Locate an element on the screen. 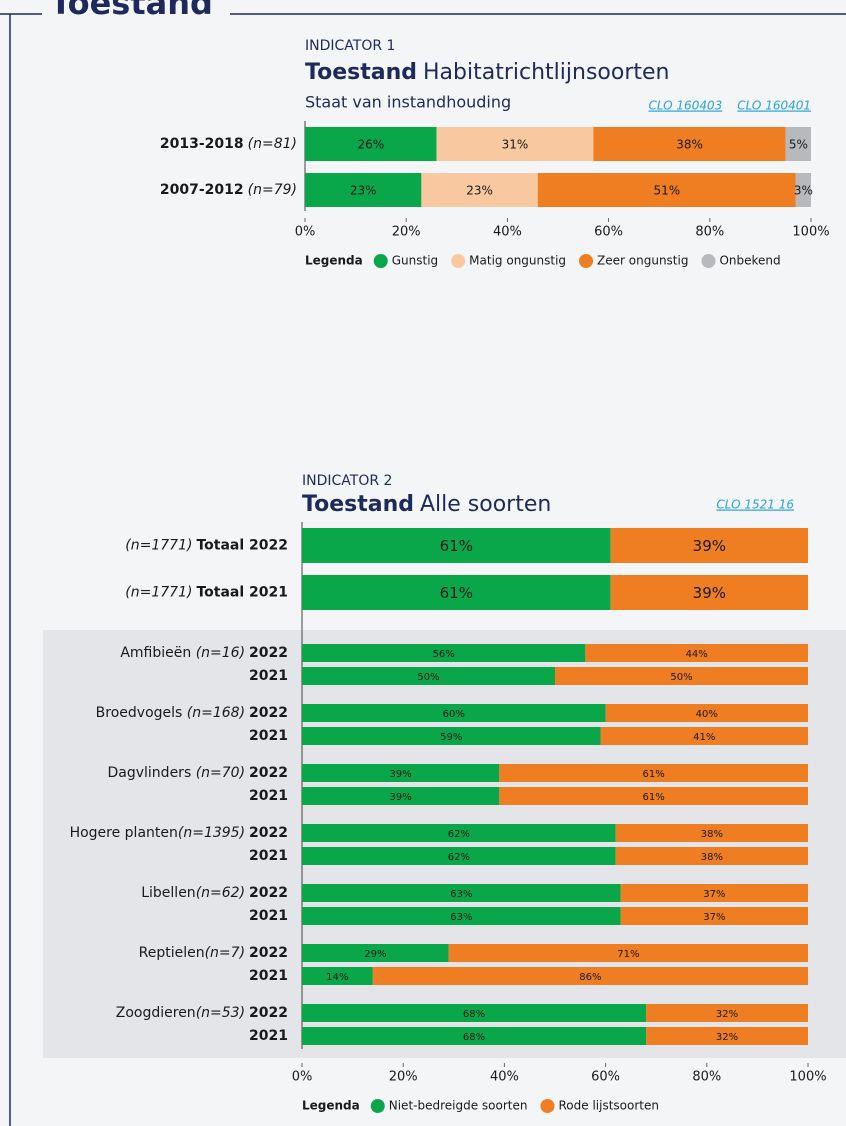  row-label: Libellen(n=62) 2022 is located at coordinates (214, 893).